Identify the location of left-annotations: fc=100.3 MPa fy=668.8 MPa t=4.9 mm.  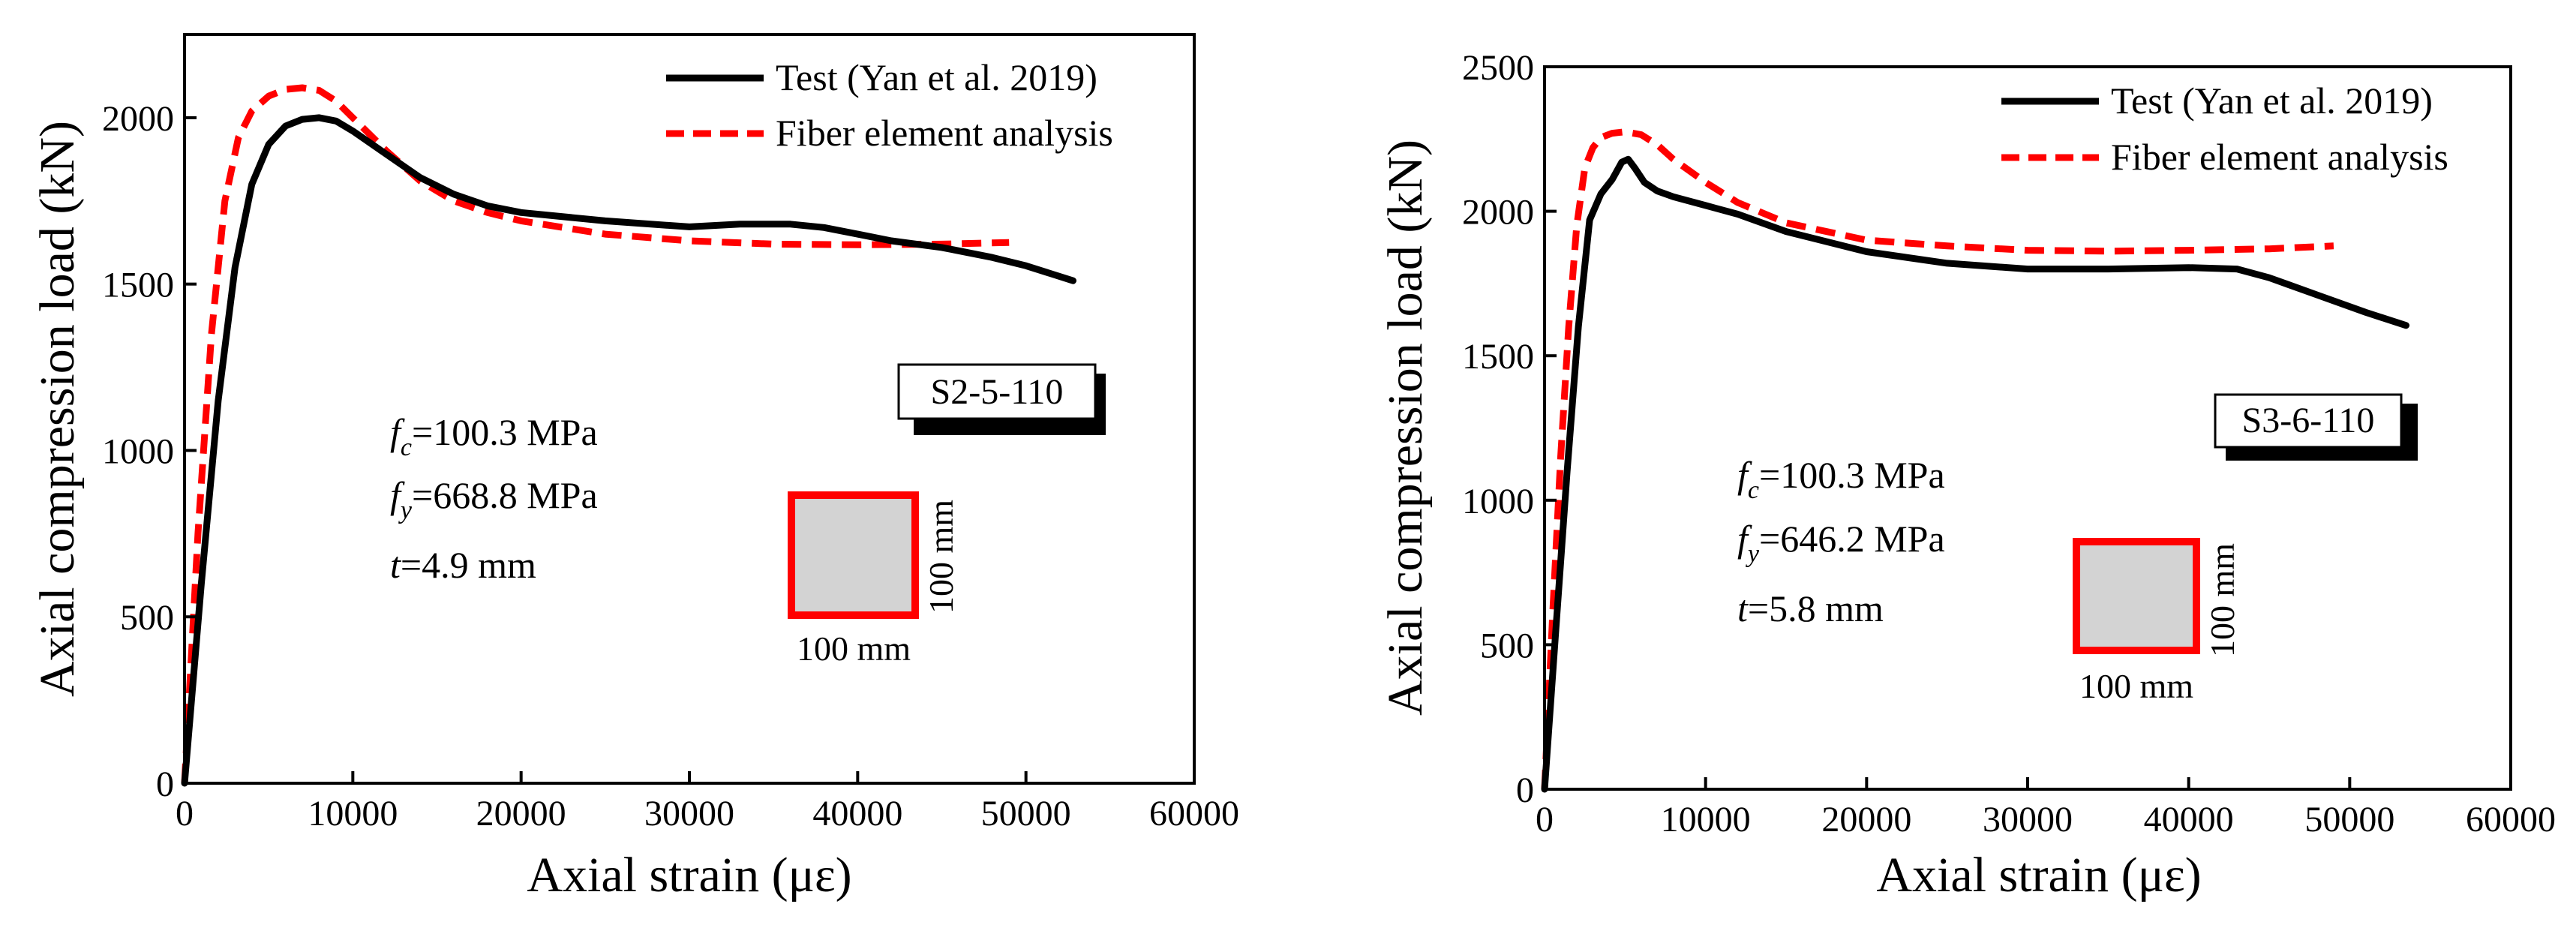
(494, 498).